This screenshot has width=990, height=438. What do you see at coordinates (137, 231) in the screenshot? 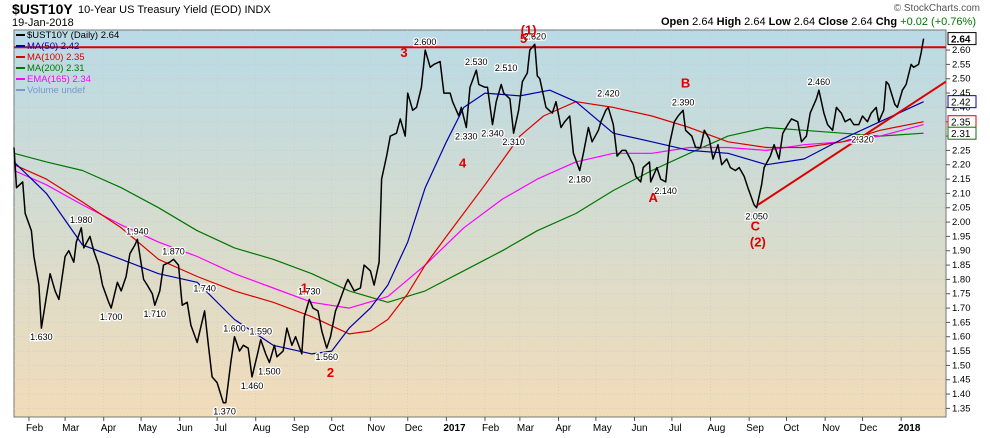
I see `data-label: 1.940` at bounding box center [137, 231].